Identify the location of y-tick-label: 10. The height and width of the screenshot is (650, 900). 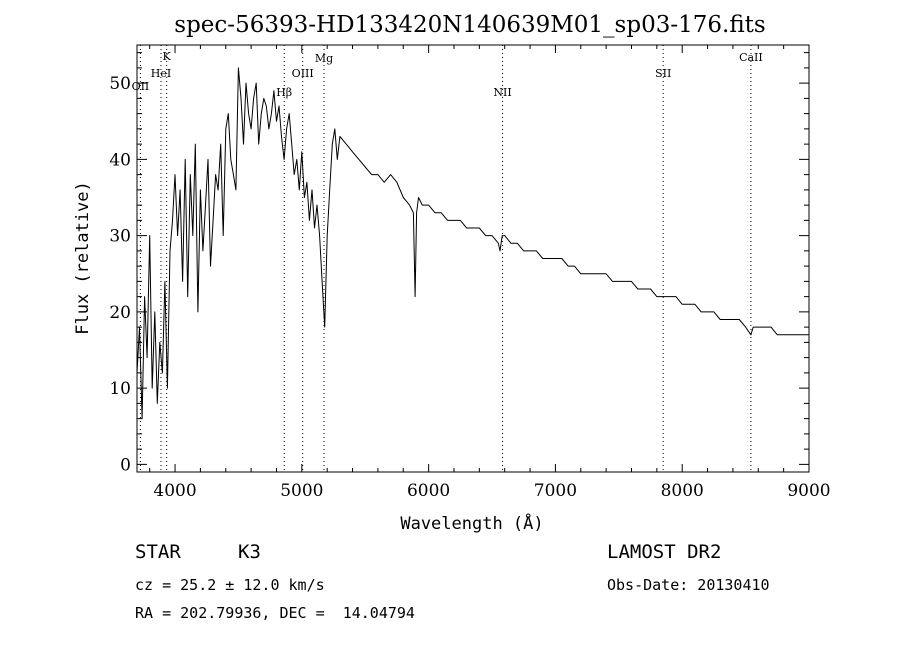
(120, 389).